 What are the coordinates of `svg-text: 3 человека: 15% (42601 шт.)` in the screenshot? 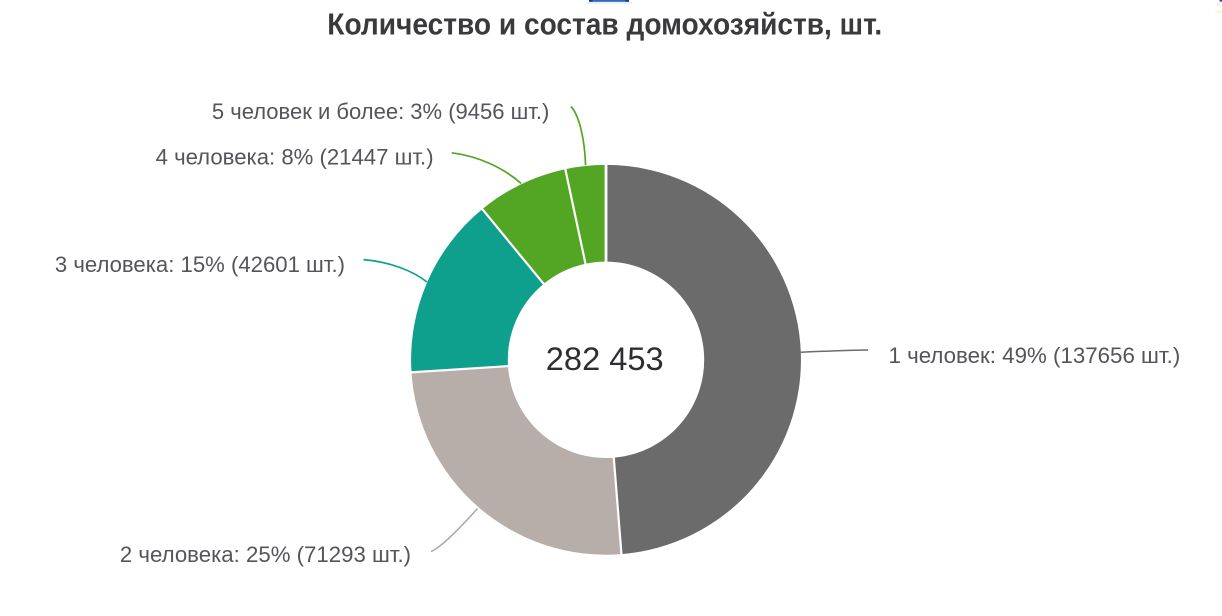 It's located at (200, 264).